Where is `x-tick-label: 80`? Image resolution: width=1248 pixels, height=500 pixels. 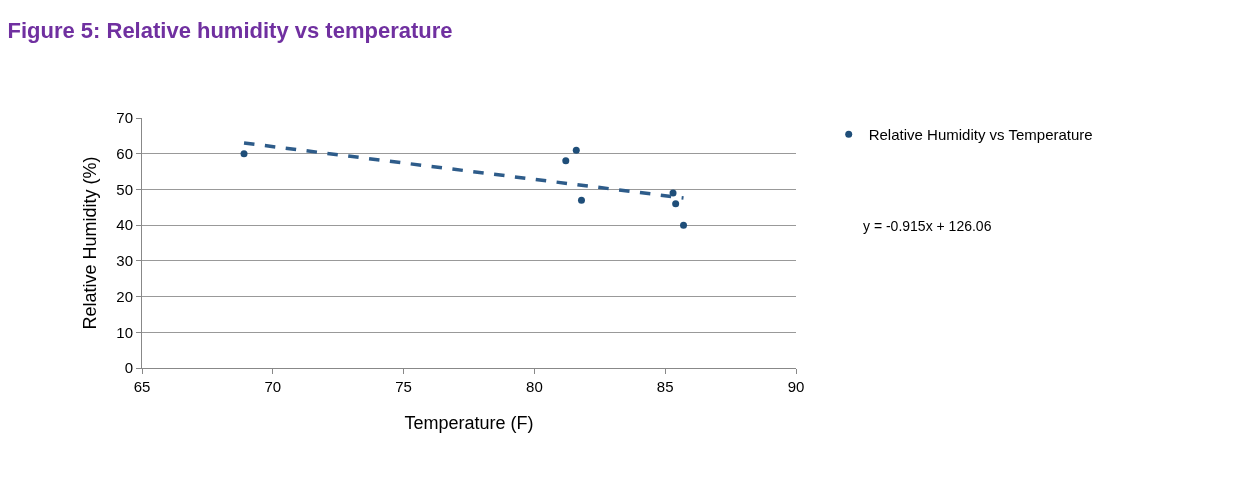
x-tick-label: 80 is located at coordinates (534, 386).